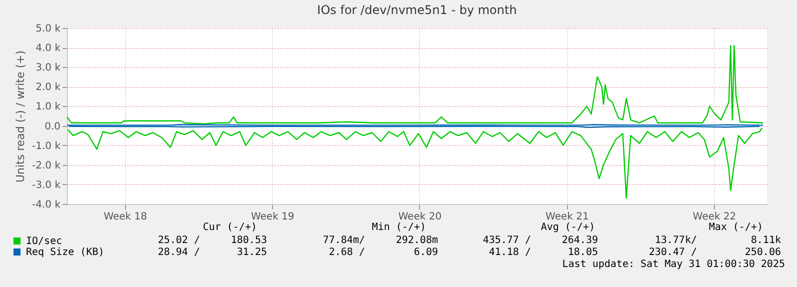  Describe the element at coordinates (272, 217) in the screenshot. I see `x-tick-label: Week 19` at that location.